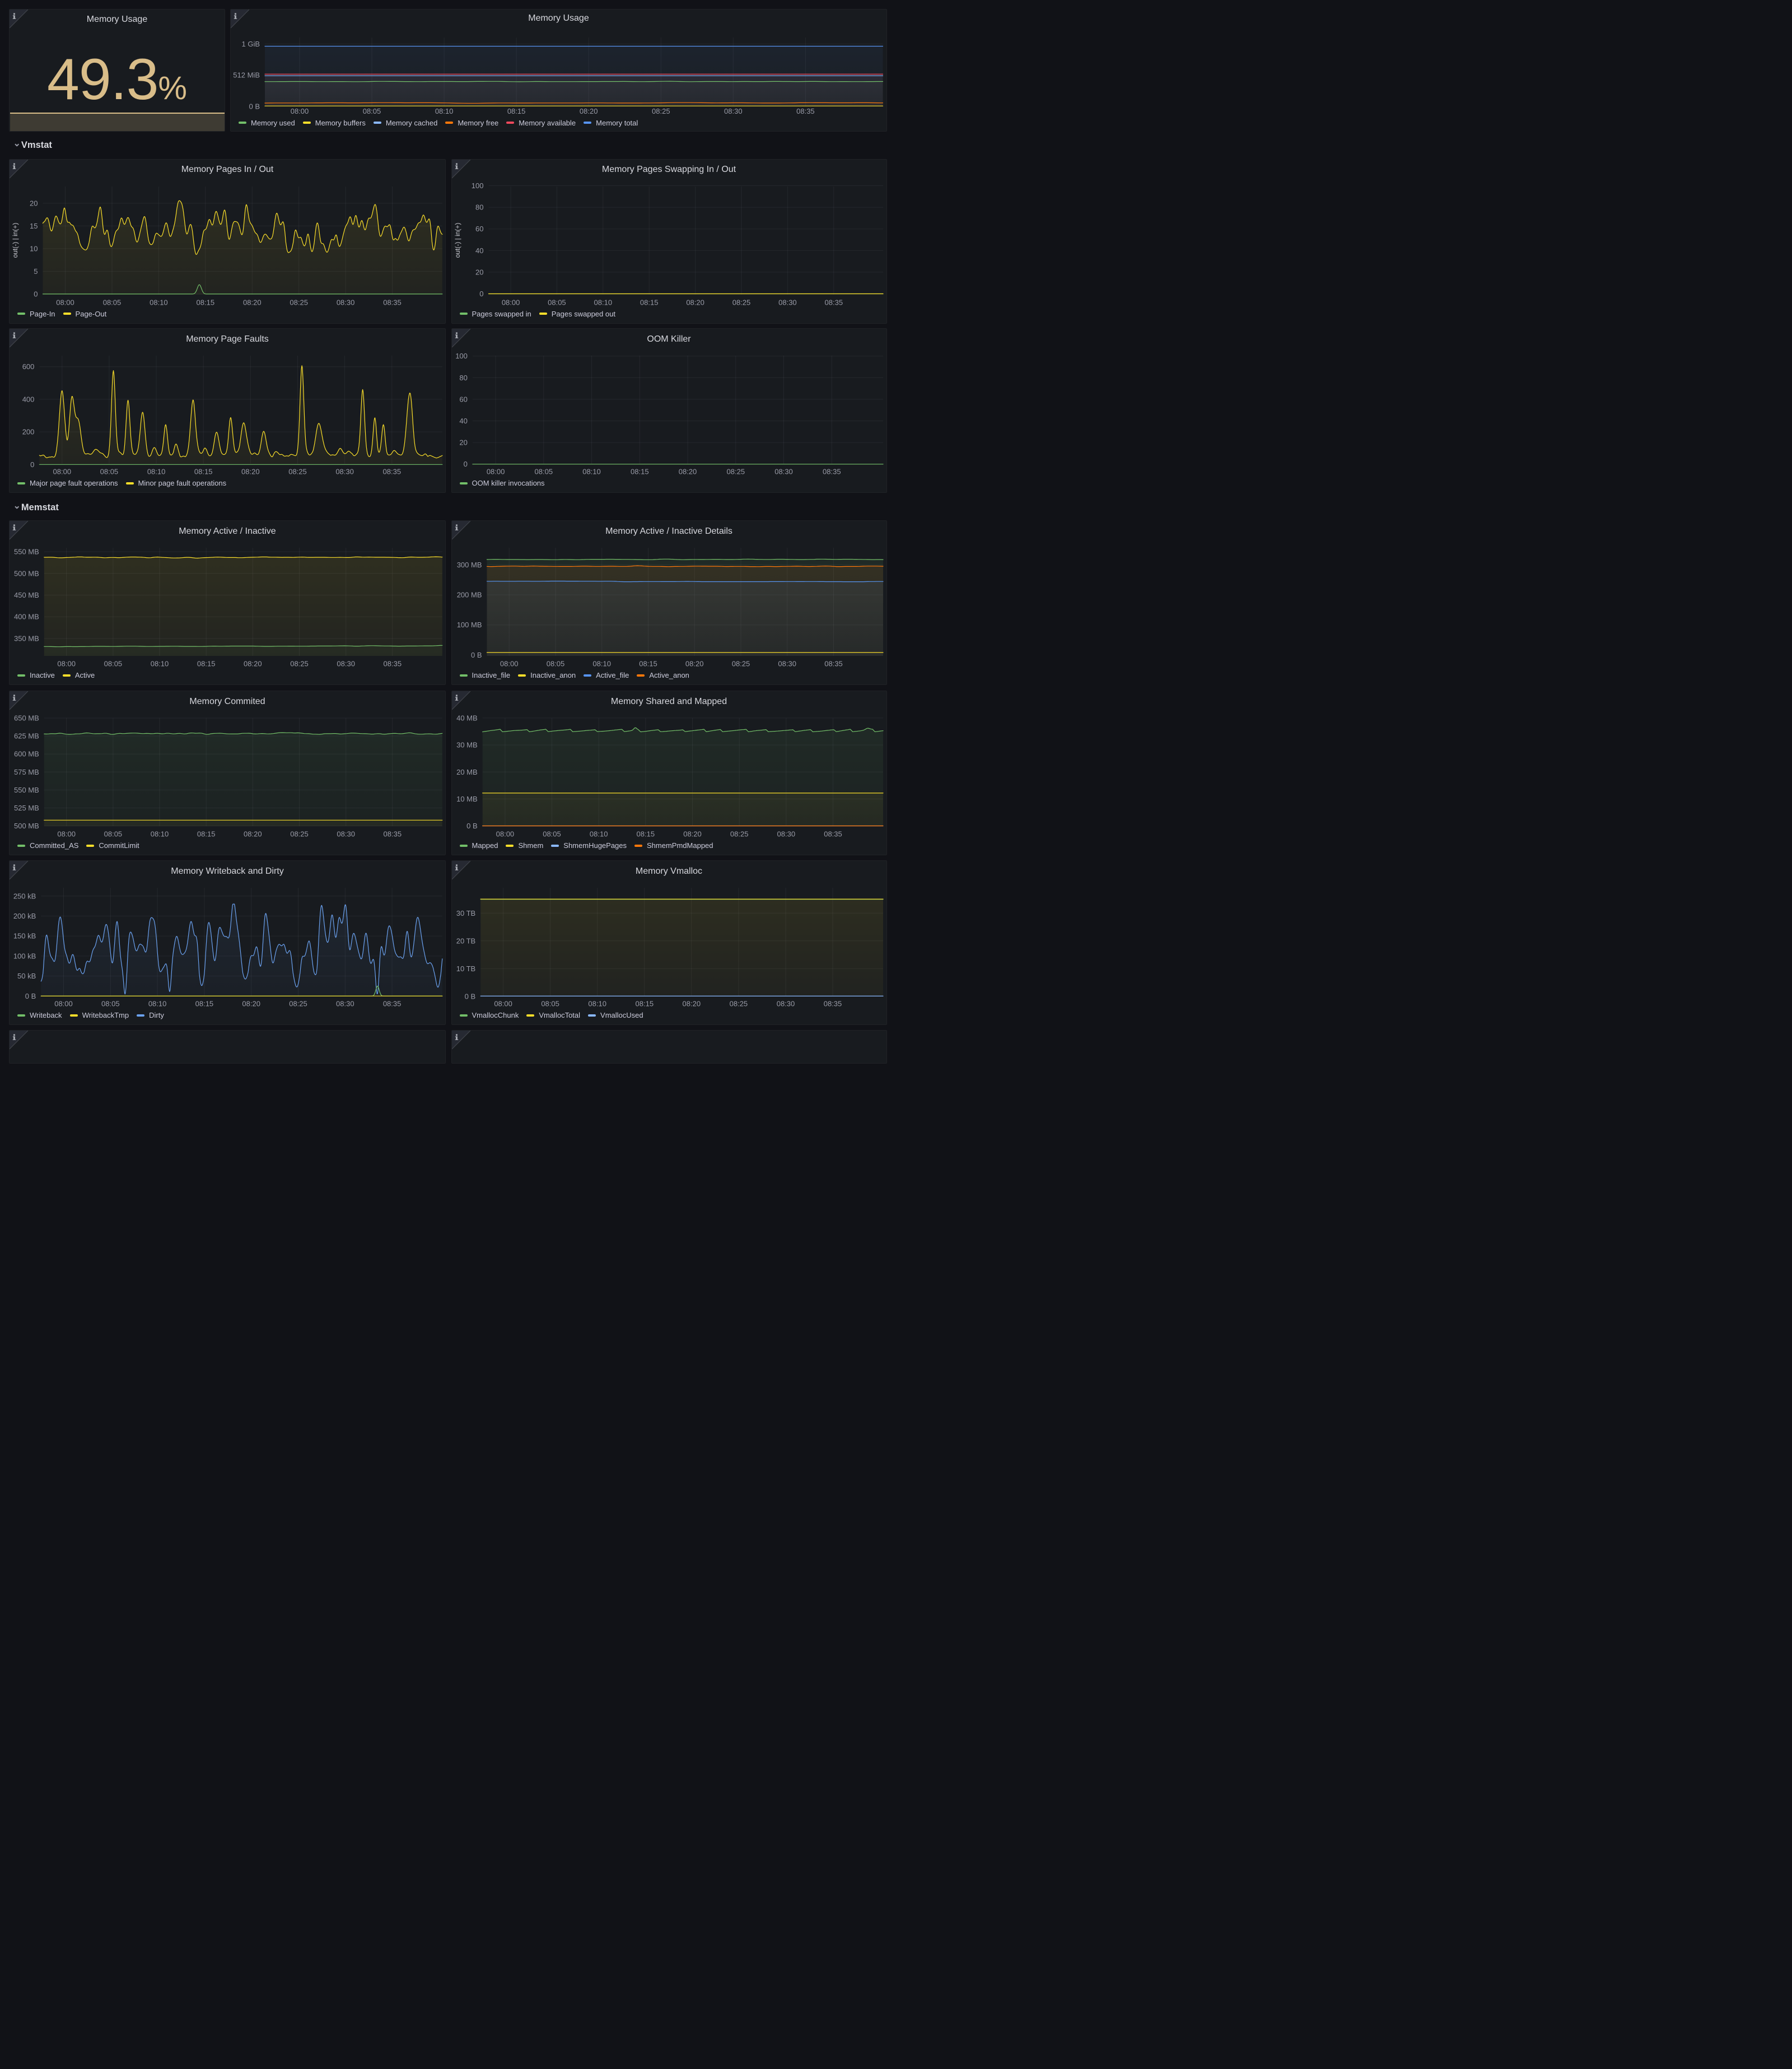  What do you see at coordinates (27, 772) in the screenshot?
I see `svg-text: 575 MB` at bounding box center [27, 772].